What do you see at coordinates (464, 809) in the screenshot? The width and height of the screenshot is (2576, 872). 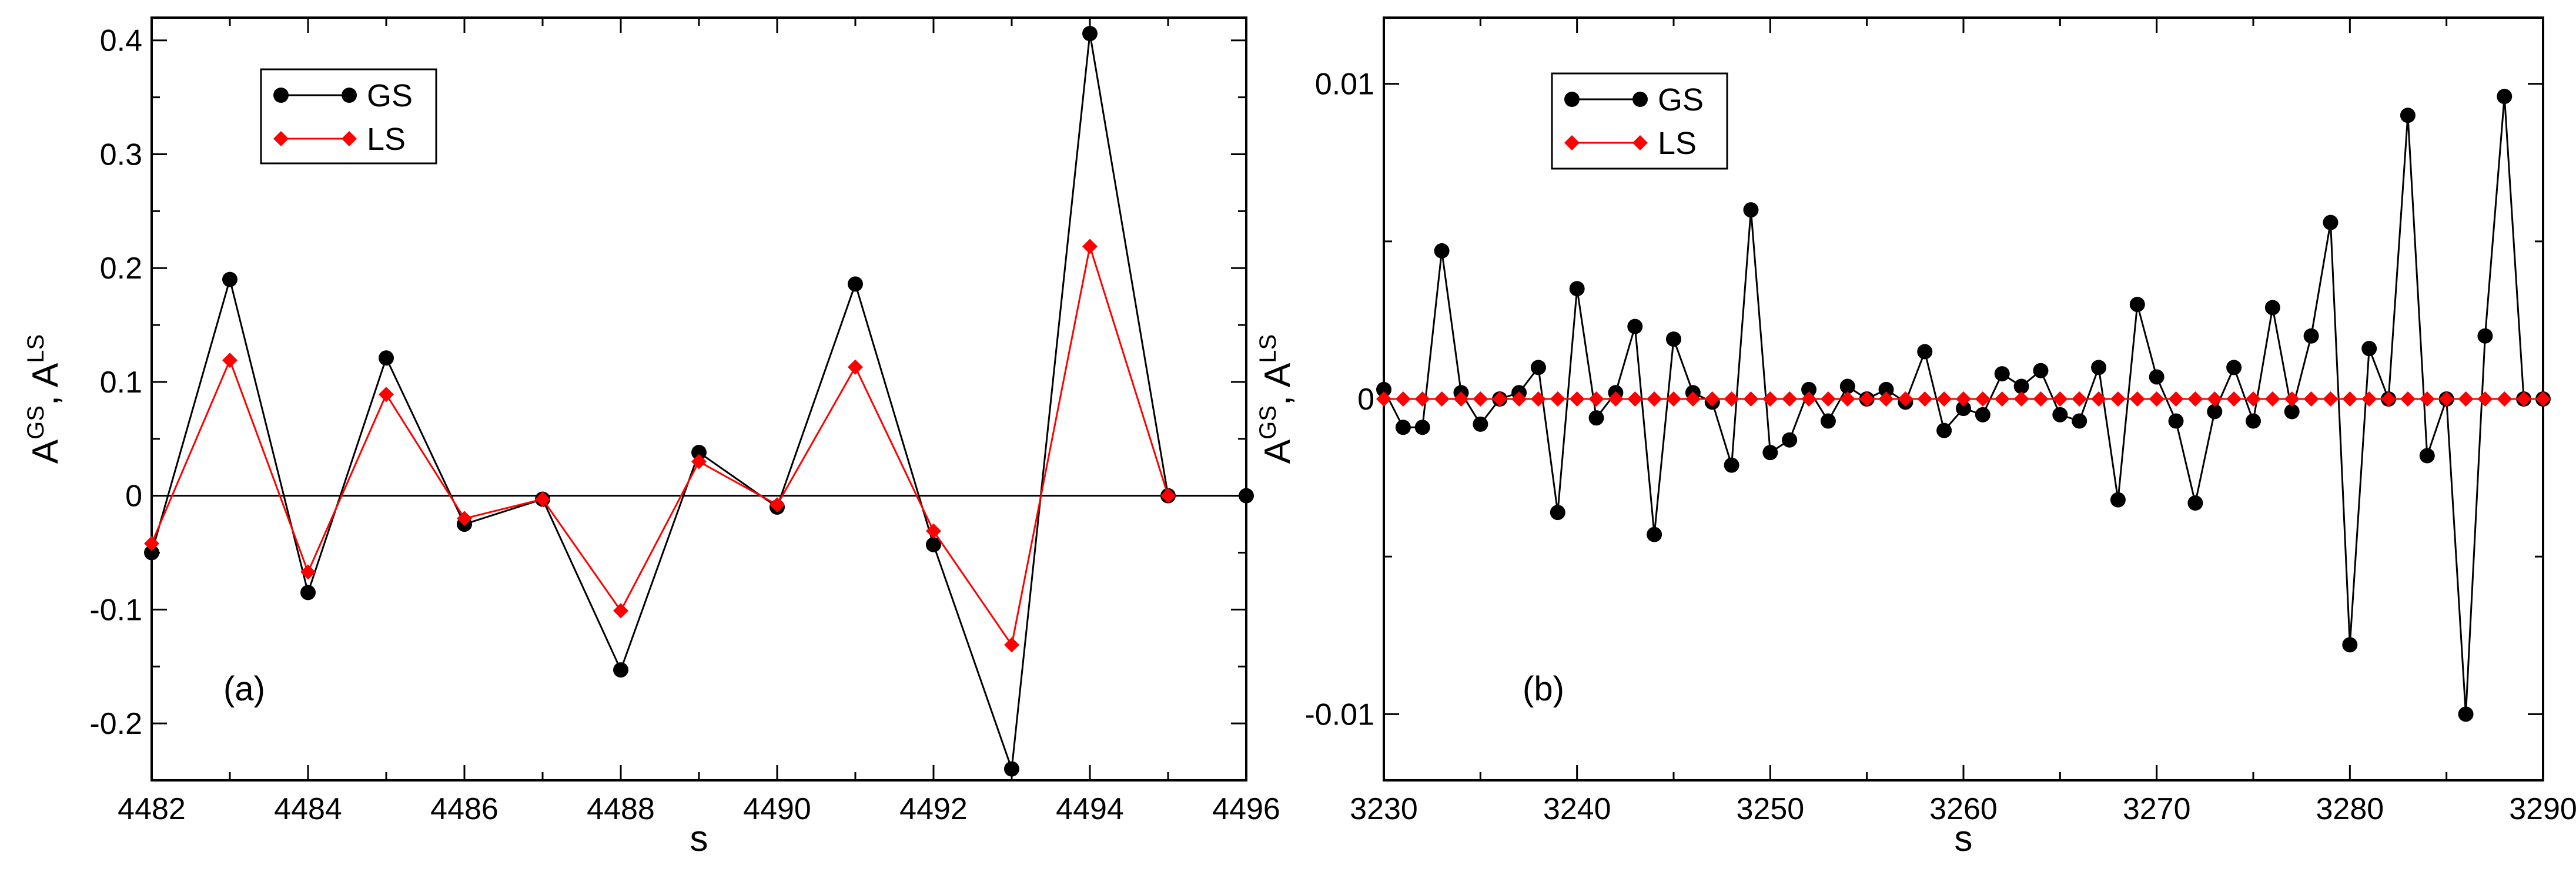 I see `x-tick-label-a: 4486` at bounding box center [464, 809].